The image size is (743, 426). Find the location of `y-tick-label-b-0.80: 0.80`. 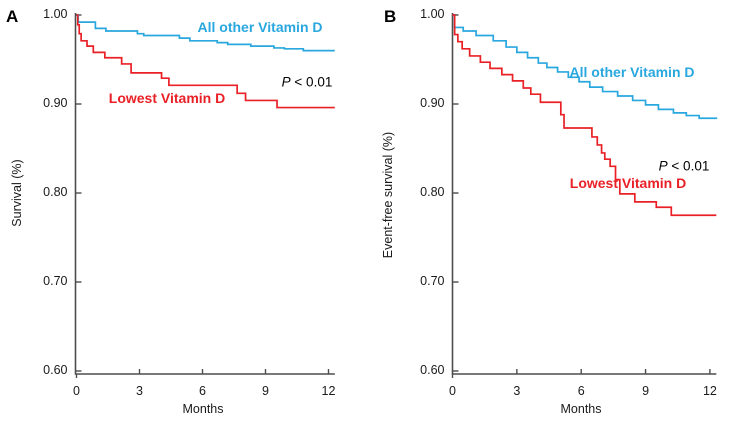

y-tick-label-b-0.80: 0.80 is located at coordinates (432, 192).